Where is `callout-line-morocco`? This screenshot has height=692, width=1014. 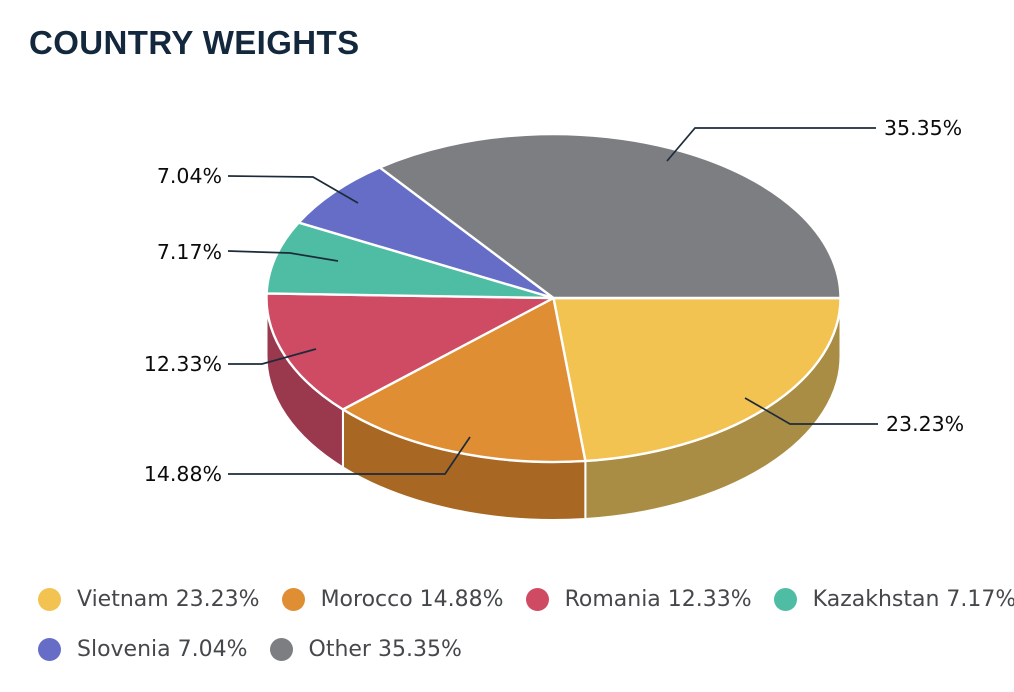
callout-line-morocco is located at coordinates (349, 455).